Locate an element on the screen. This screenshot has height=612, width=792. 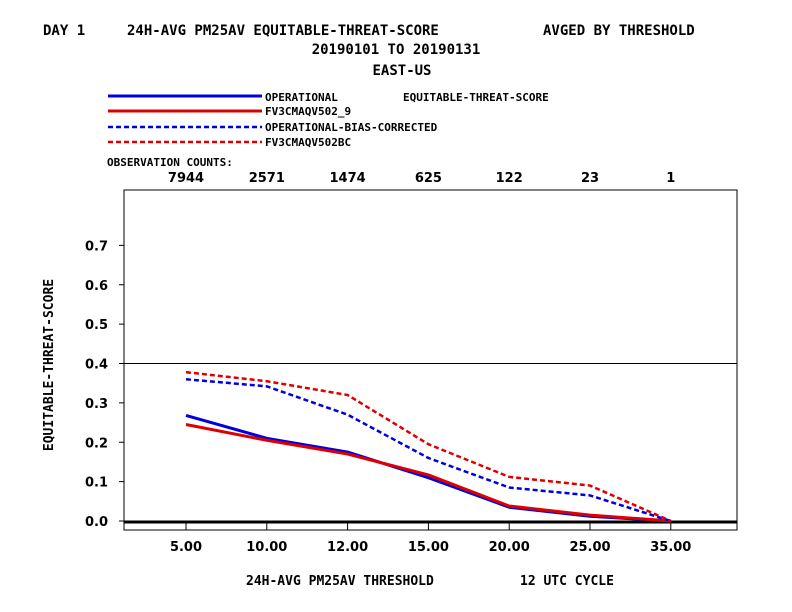
observation-counts: 7944 2571 1474 625 122 23 1 is located at coordinates (421, 178).